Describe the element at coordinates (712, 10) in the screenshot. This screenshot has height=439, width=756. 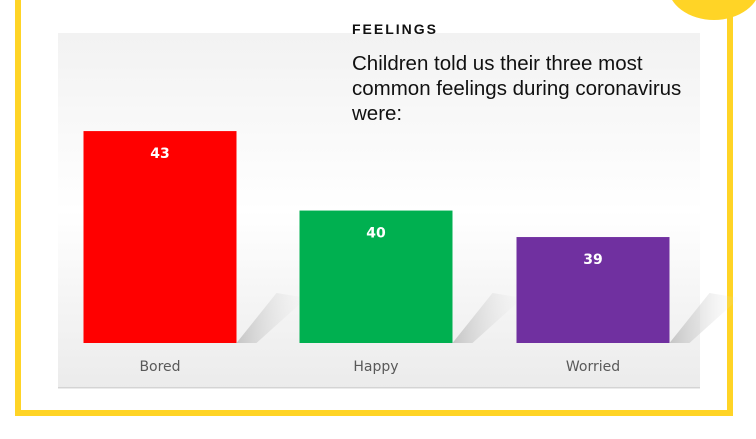
I see `corner-decoration` at that location.